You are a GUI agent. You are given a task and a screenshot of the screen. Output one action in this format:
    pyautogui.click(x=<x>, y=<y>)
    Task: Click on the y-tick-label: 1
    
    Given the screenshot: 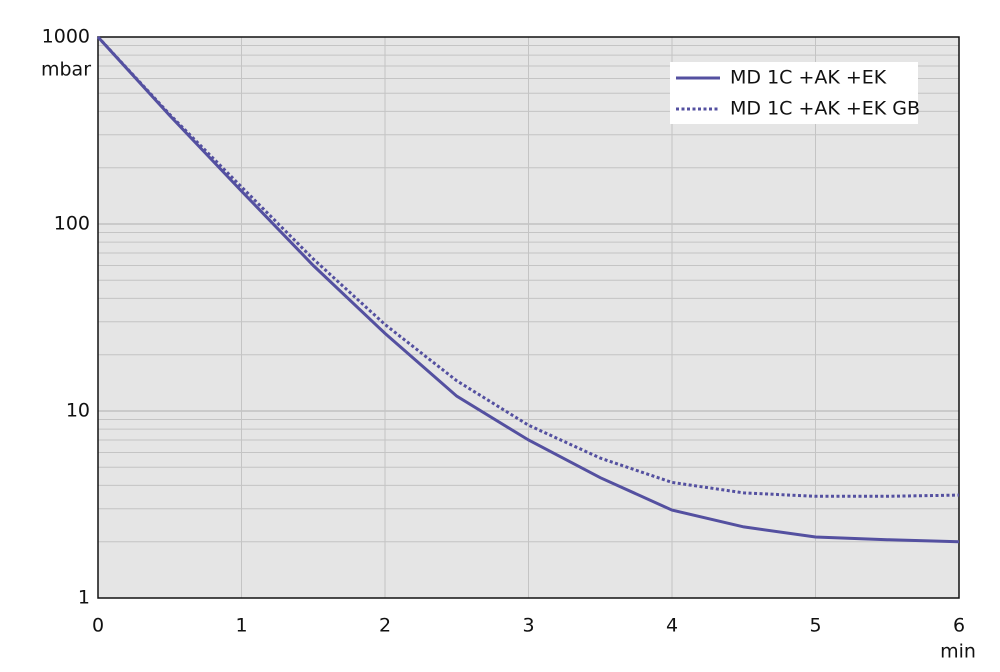 What is the action you would take?
    pyautogui.click(x=84, y=598)
    